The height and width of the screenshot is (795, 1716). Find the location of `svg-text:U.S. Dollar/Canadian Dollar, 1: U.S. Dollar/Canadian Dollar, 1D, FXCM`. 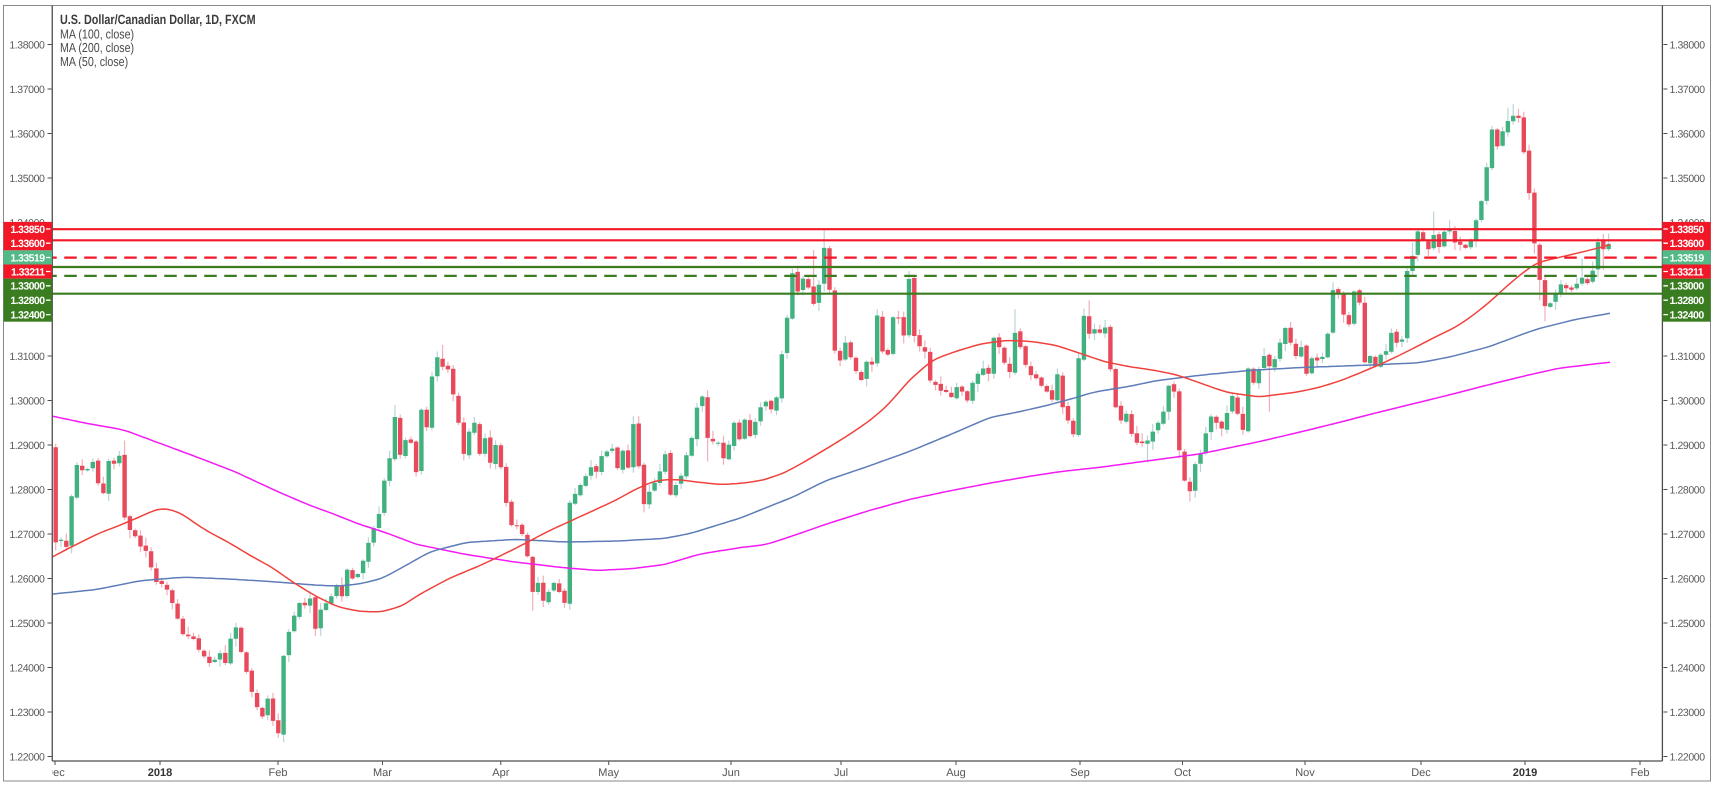

svg-text:U.S. Dollar/Canadian Dollar, 1: U.S. Dollar/Canadian Dollar, 1D, FXCM is located at coordinates (158, 19).